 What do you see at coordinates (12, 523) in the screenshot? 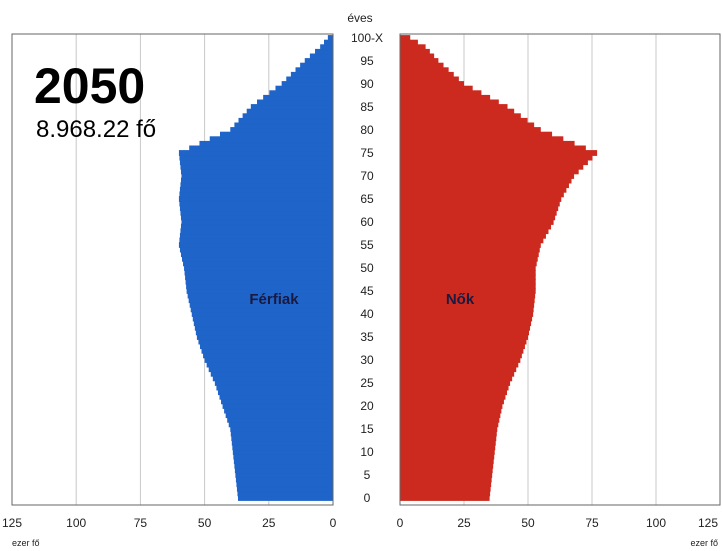
I see `x-tick-left-125: 125` at bounding box center [12, 523].